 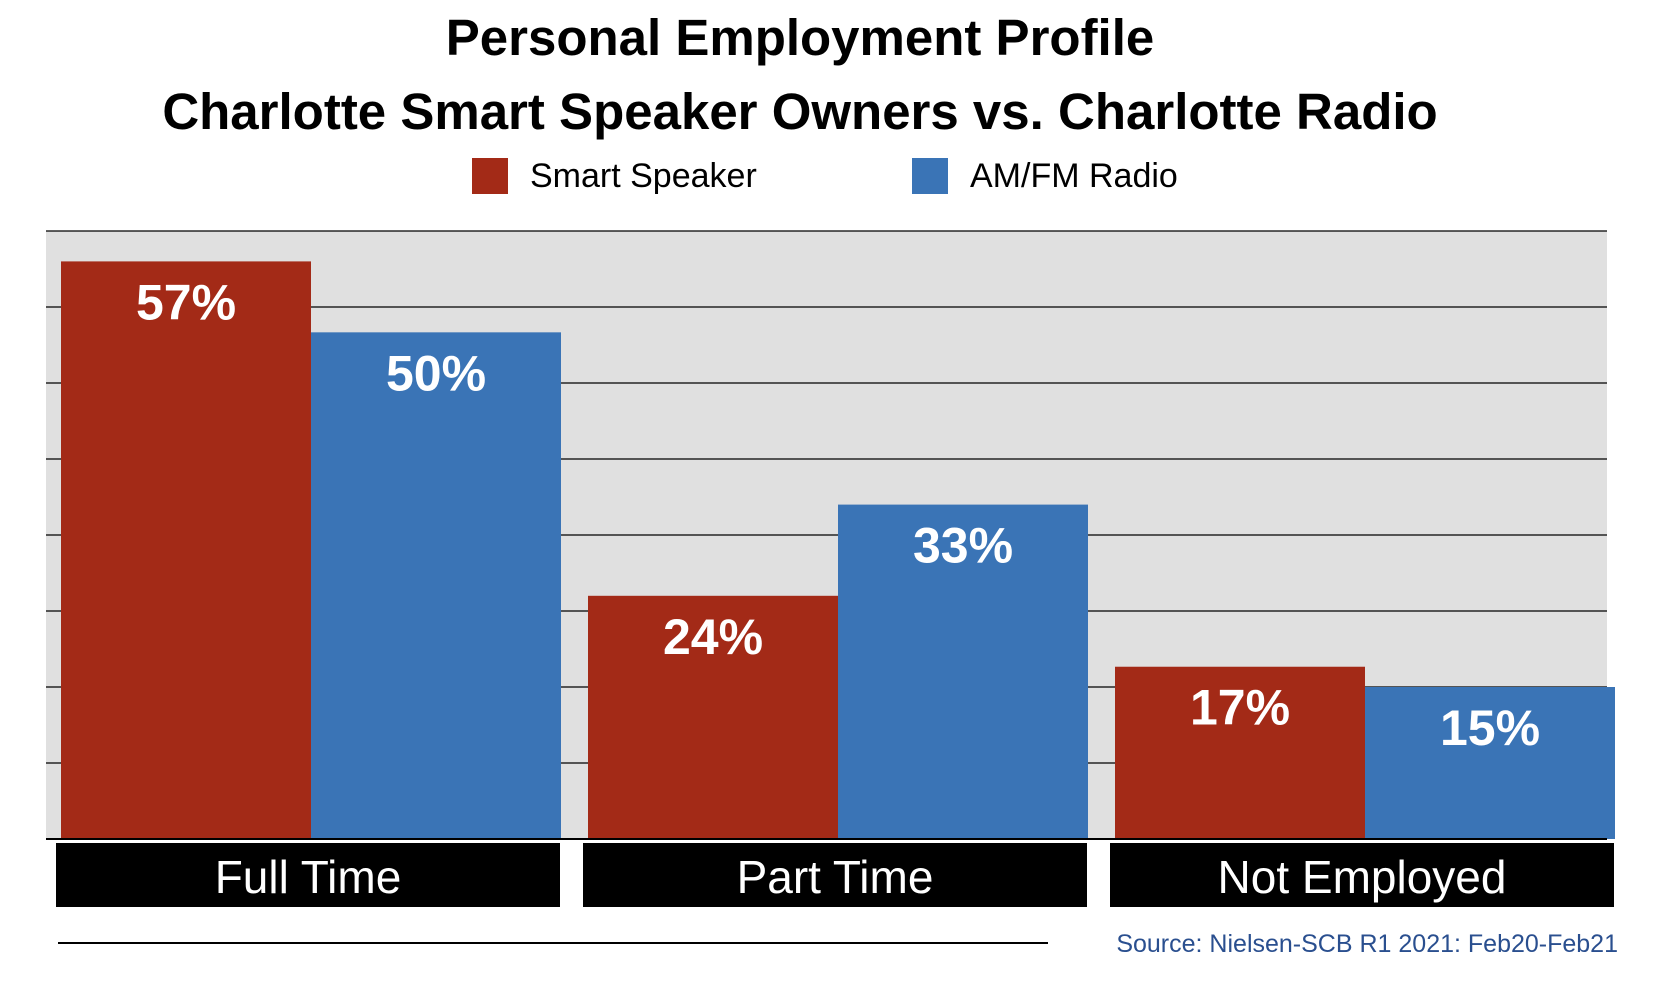 I want to click on bar-full-time-smart-speaker, so click(x=186, y=550).